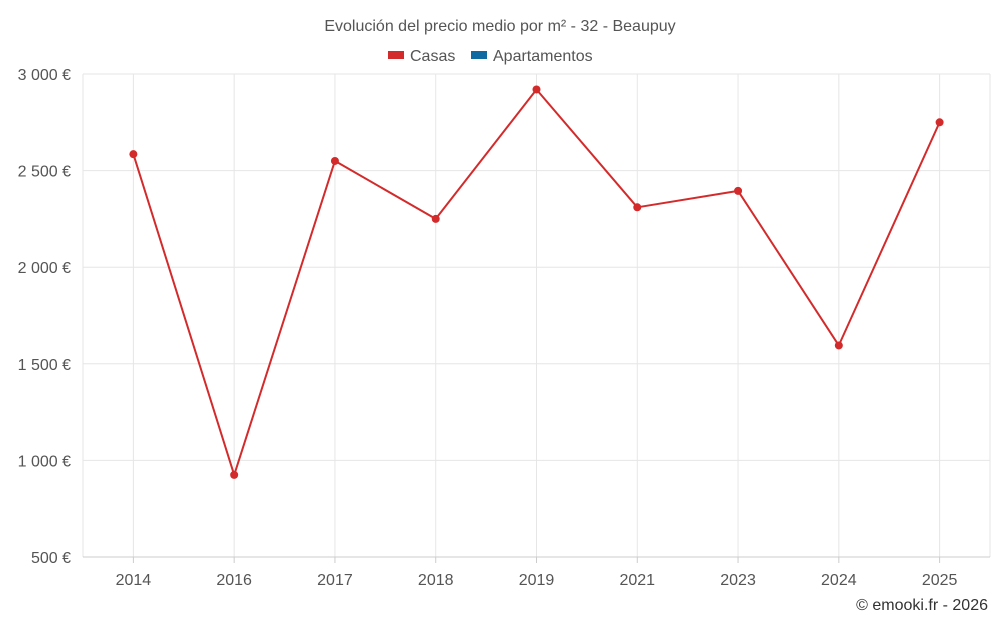 This screenshot has width=1000, height=625. I want to click on y-tick-label: 1 000 €, so click(44, 461).